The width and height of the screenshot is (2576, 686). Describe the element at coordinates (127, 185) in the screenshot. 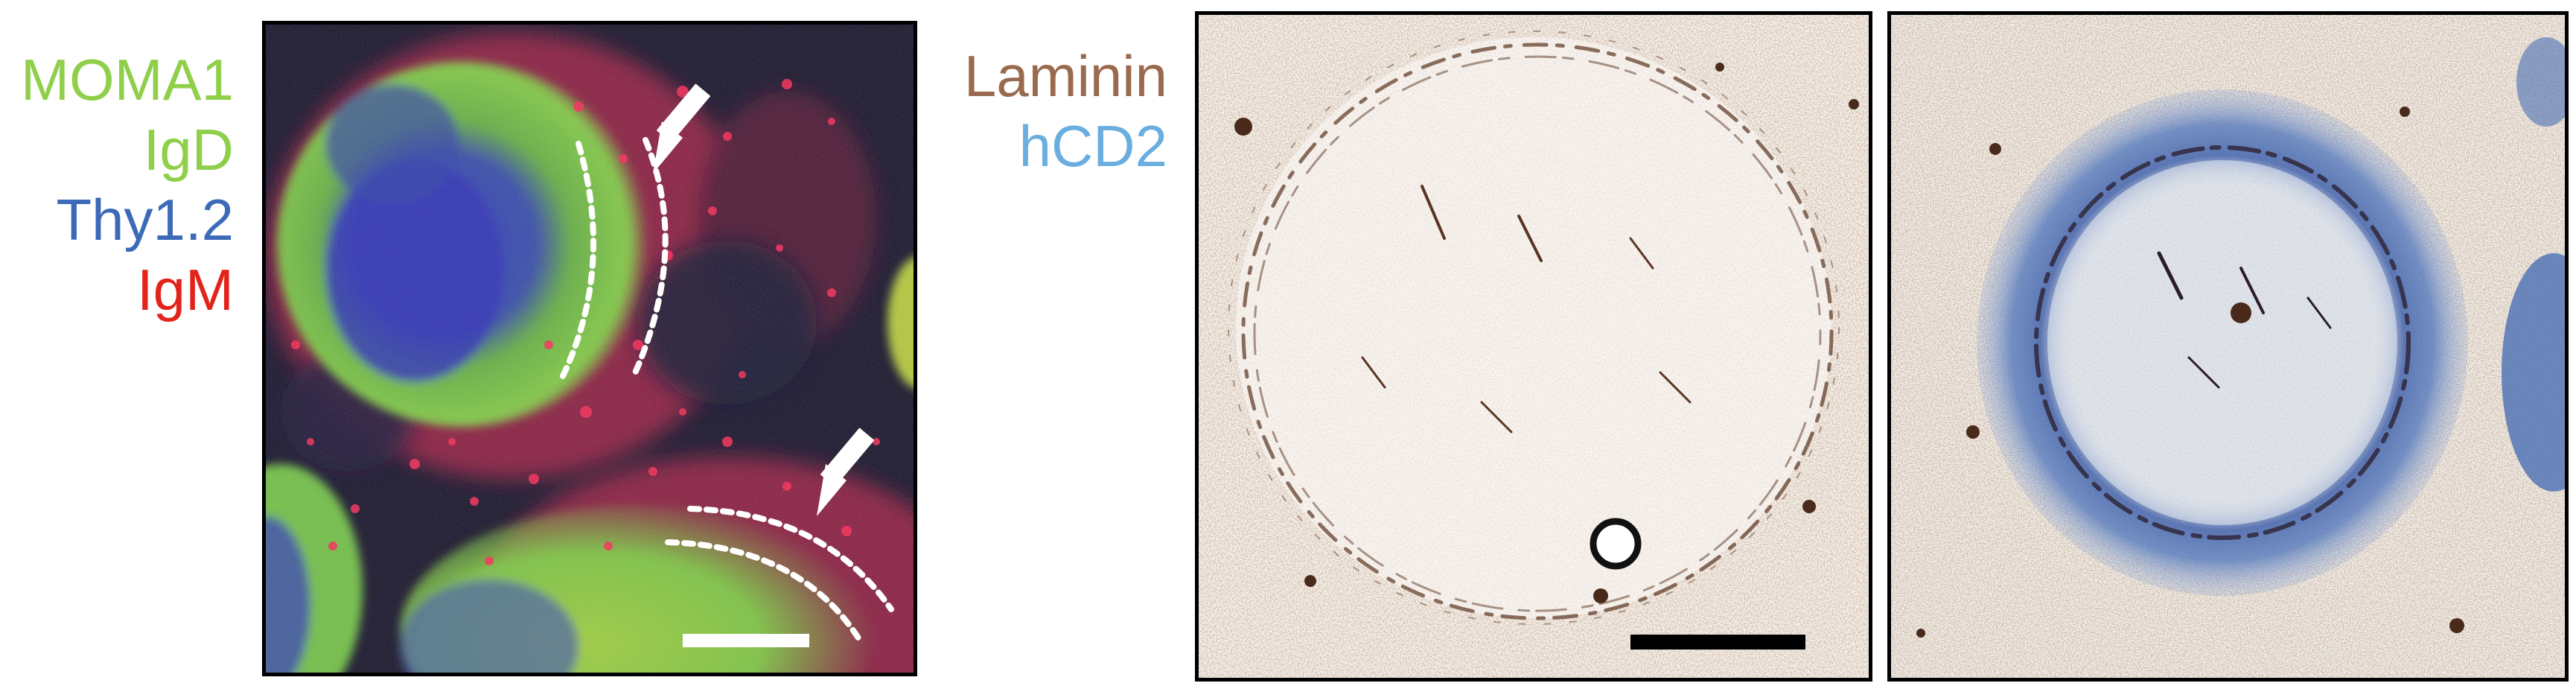

I see `stain-legend-left: MOMA1 IgD Thy1.2 IgM` at that location.